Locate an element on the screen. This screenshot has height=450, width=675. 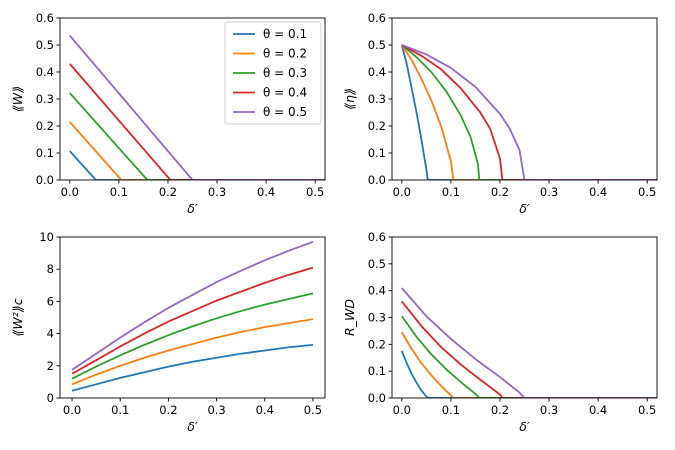
legend: θ = 0.1 θ = 0.2 θ = 0.3 θ = 0.4 θ = 0.5 is located at coordinates (273, 73).